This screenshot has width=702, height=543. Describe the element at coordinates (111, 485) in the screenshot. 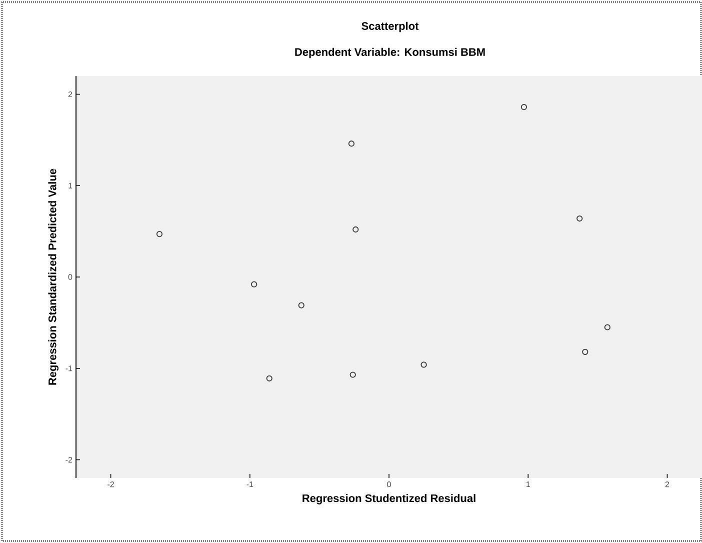

I see `x-tick-label: -2` at that location.